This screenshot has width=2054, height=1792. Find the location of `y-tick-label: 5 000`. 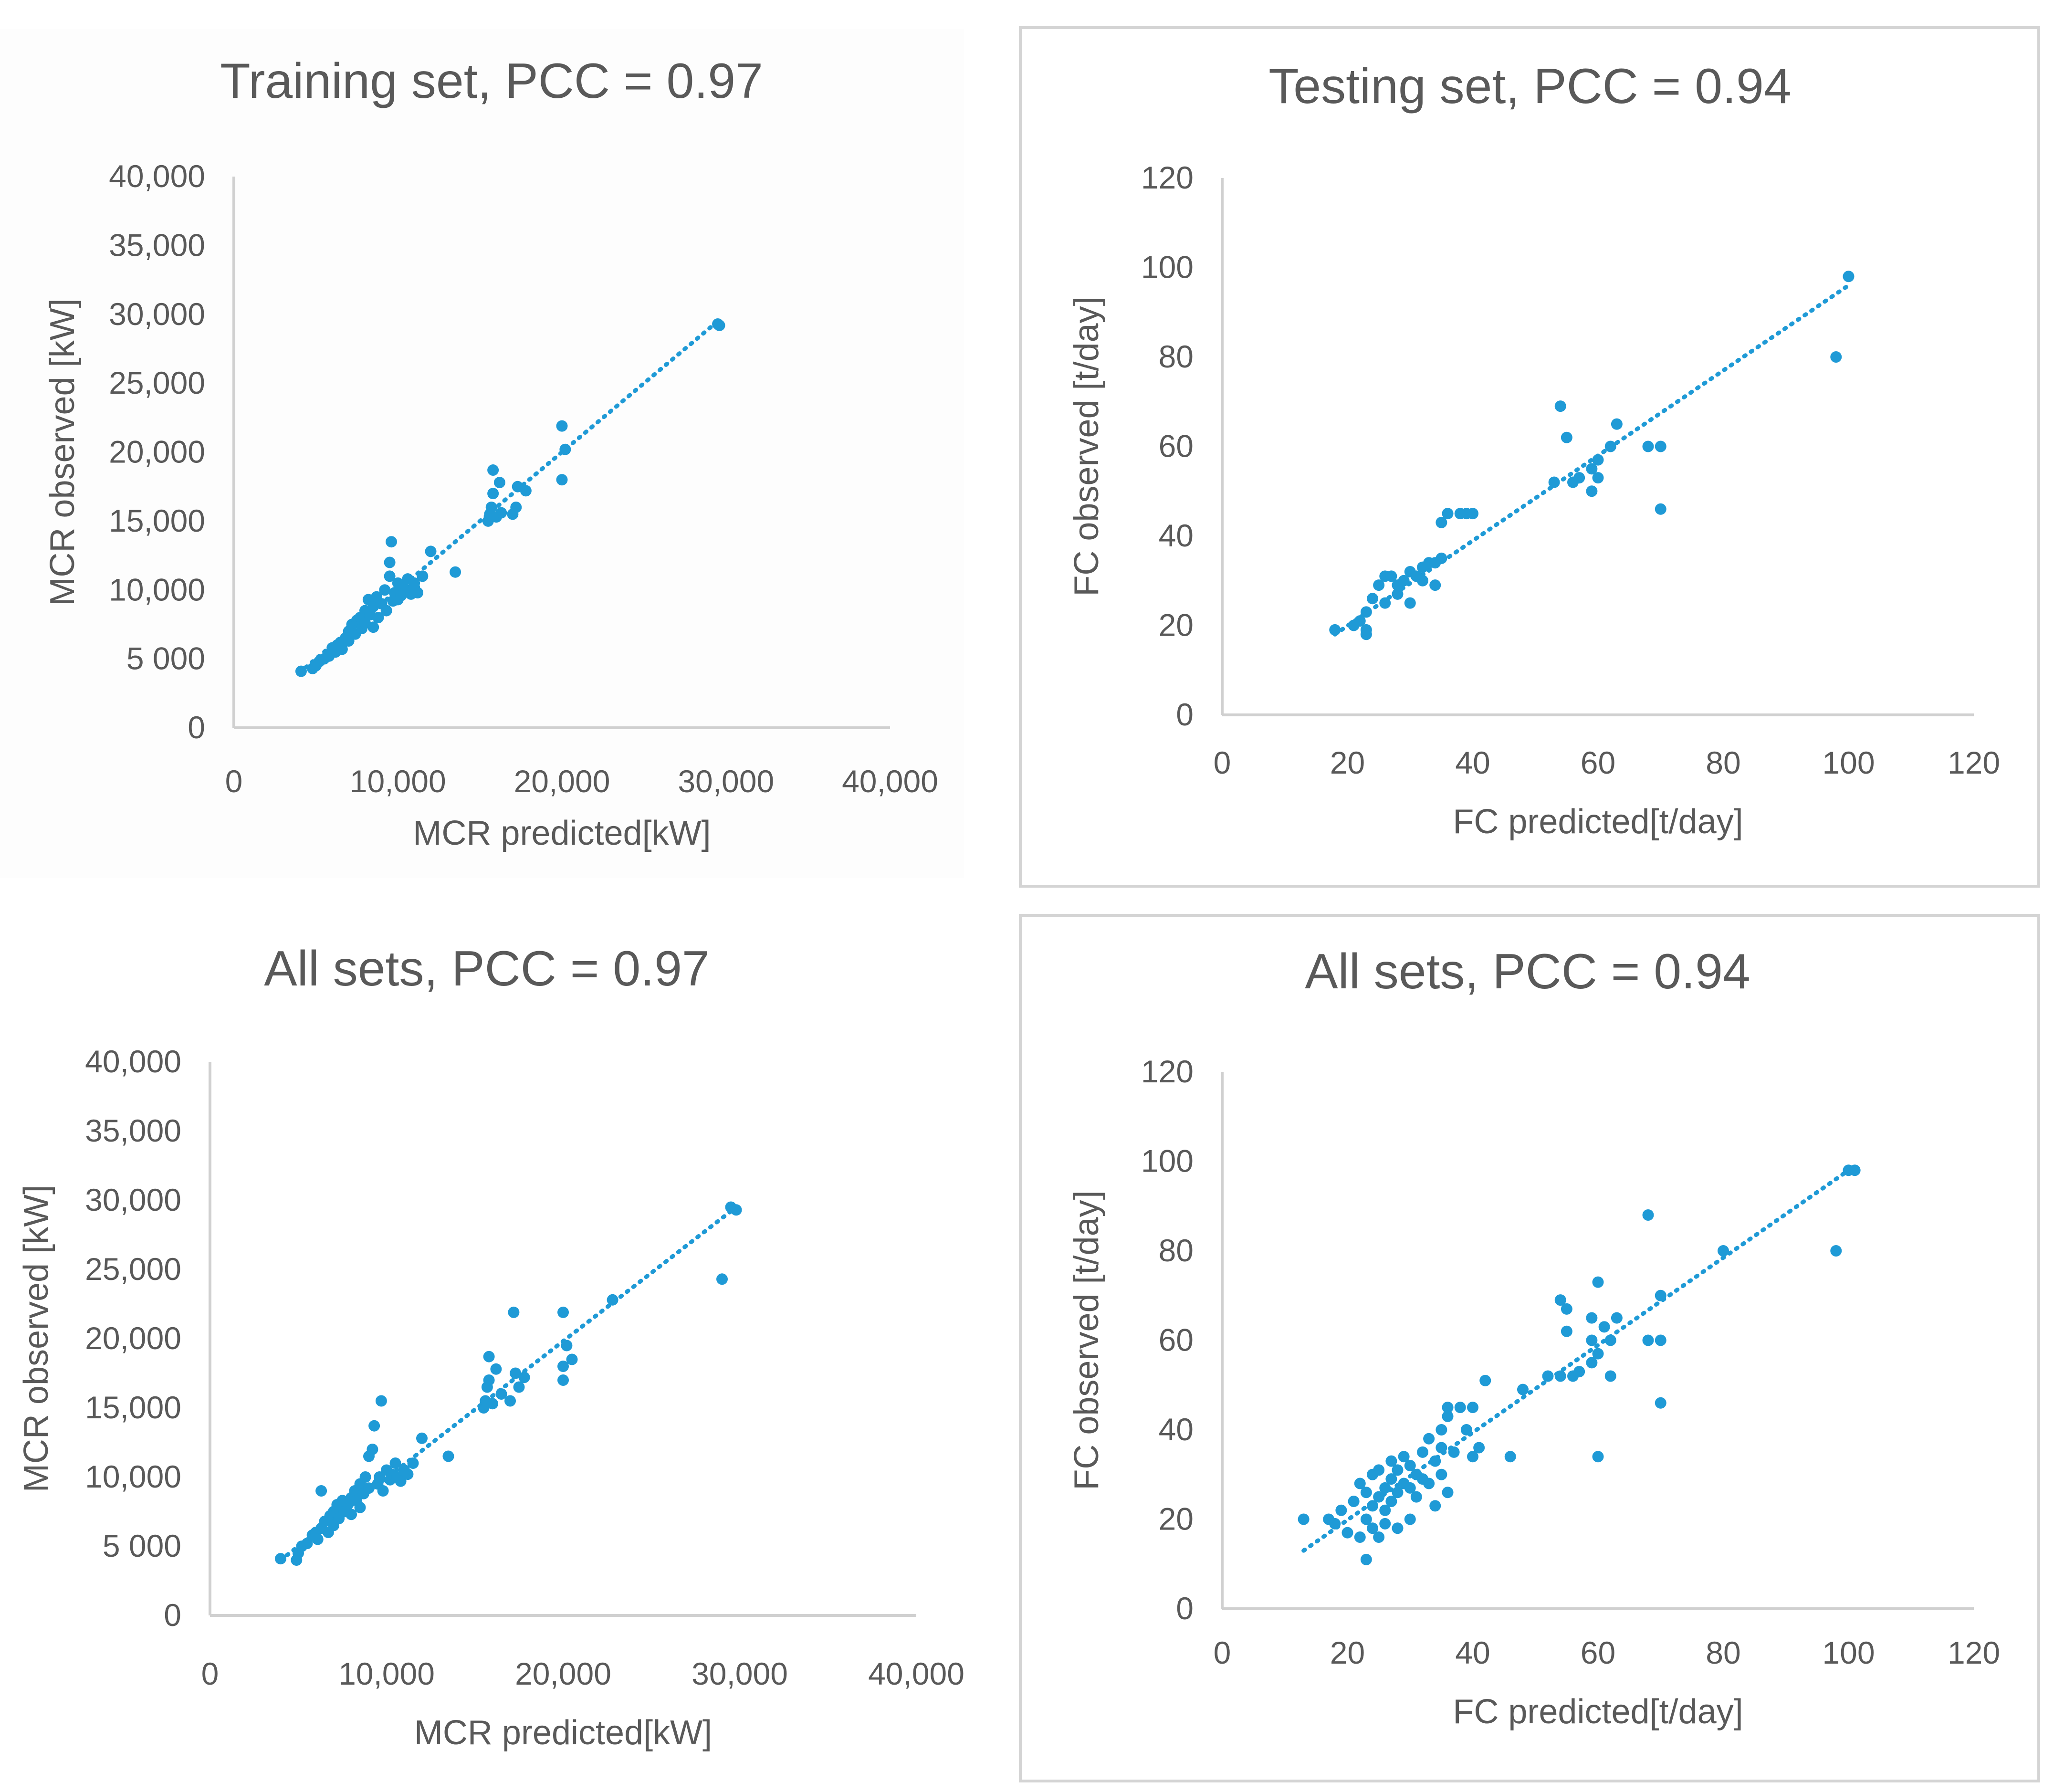

y-tick-label: 5 000 is located at coordinates (166, 658).